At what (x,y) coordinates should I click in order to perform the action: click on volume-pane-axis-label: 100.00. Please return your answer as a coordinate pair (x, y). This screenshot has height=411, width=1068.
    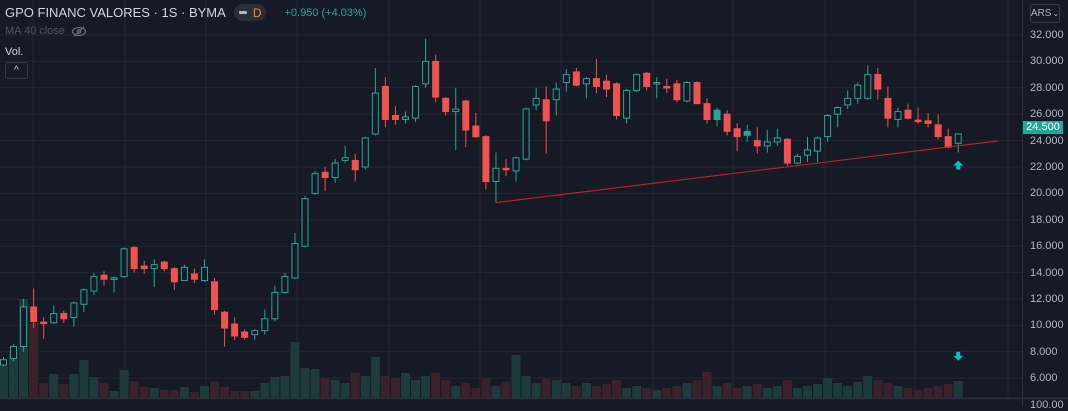
    Looking at the image, I should click on (1047, 405).